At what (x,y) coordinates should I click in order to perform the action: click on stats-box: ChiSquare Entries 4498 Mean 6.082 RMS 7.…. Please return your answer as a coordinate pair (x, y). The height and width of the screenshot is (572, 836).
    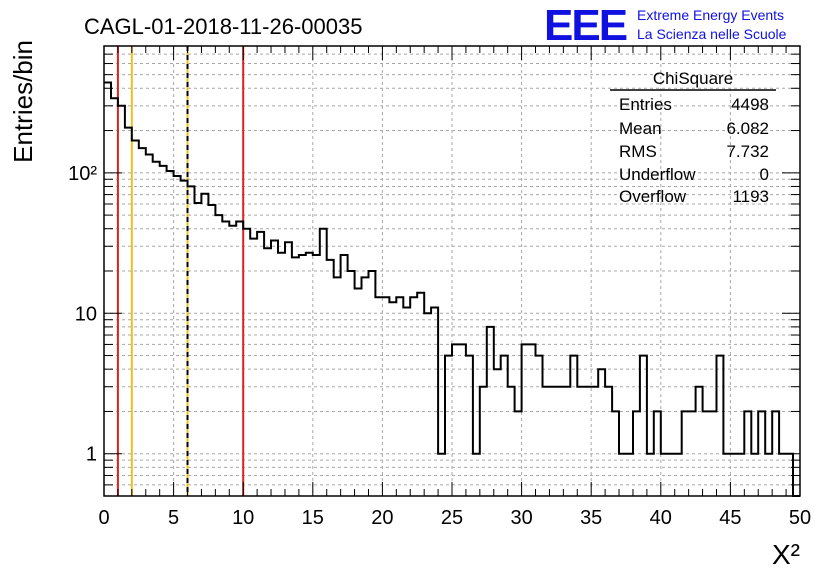
    Looking at the image, I should click on (693, 137).